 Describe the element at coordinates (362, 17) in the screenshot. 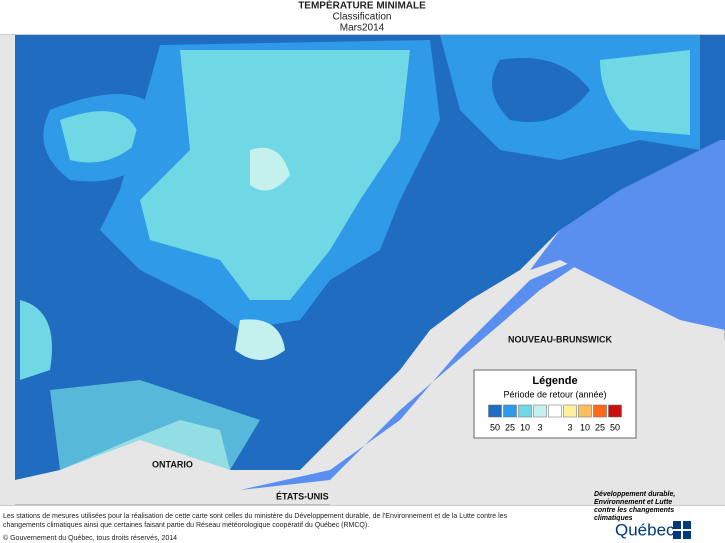

I see `subtitle: Classification` at that location.